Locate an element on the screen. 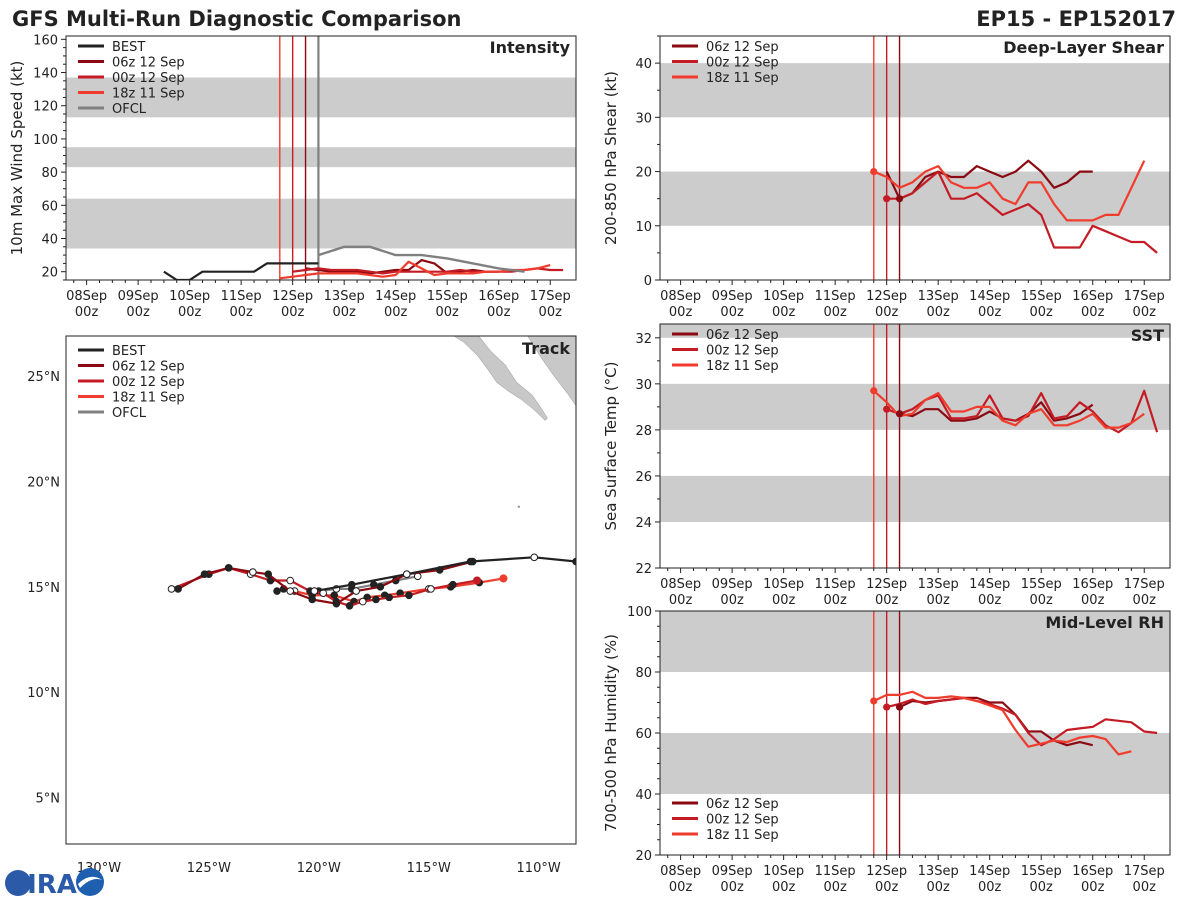  rh-panel-title: Mid-Level RH is located at coordinates (1104, 622).